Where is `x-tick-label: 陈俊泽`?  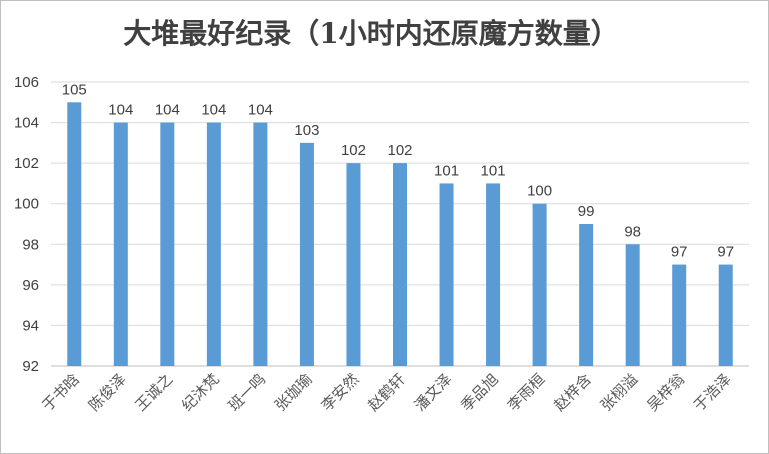 x-tick-label: 陈俊泽 is located at coordinates (107, 392).